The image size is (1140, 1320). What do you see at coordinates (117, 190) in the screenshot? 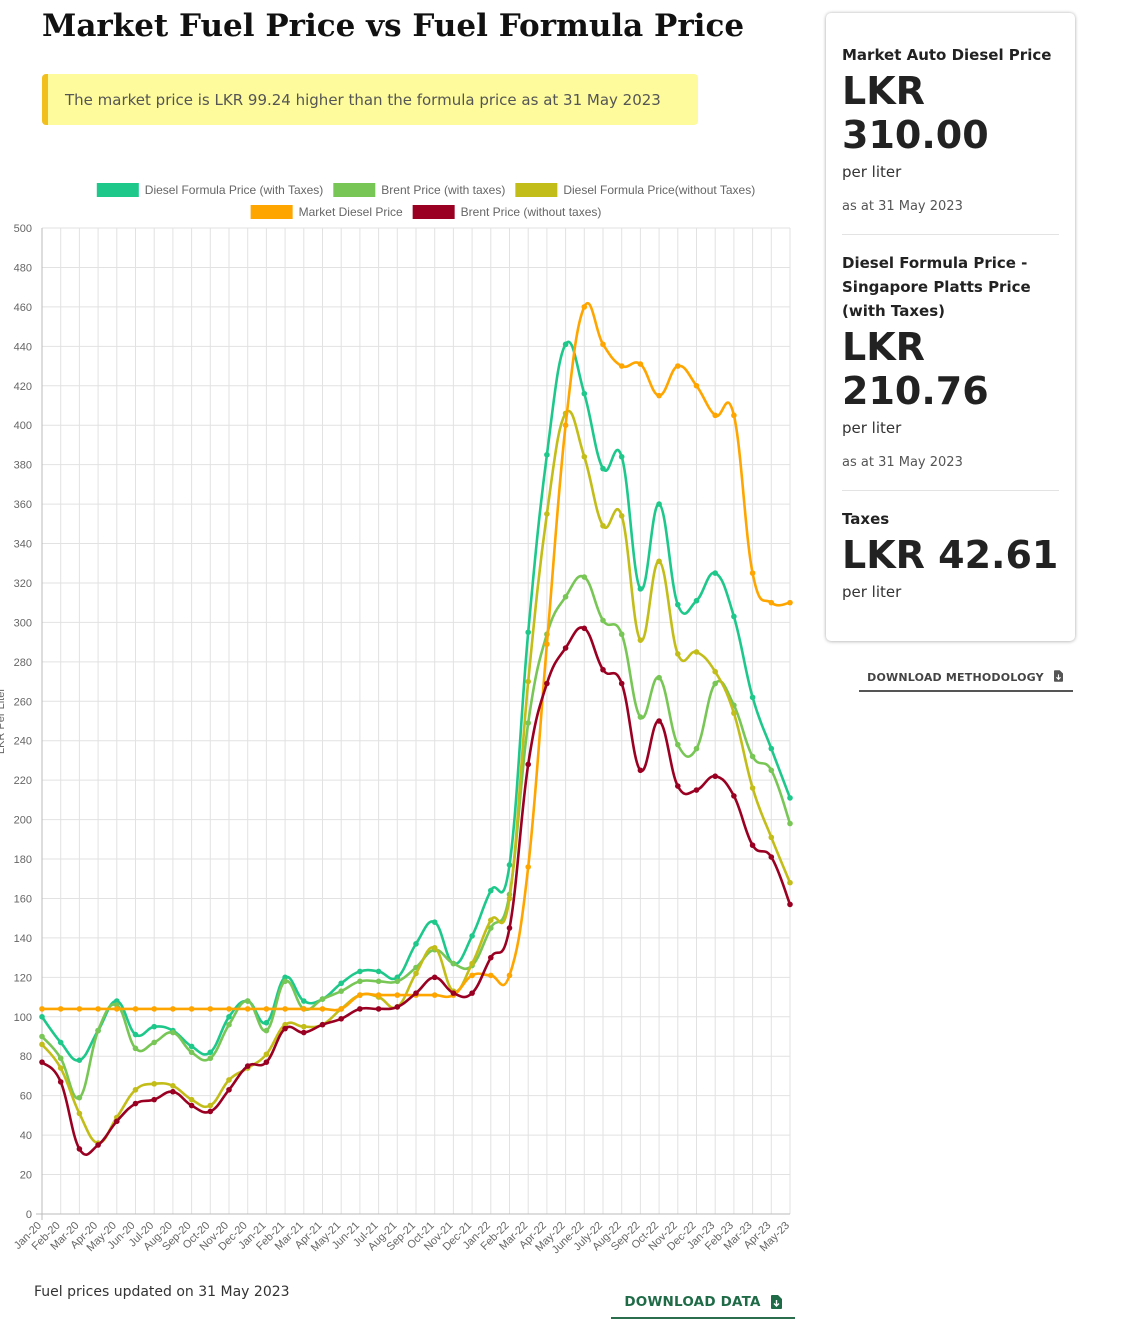
I see `legend-swatch` at bounding box center [117, 190].